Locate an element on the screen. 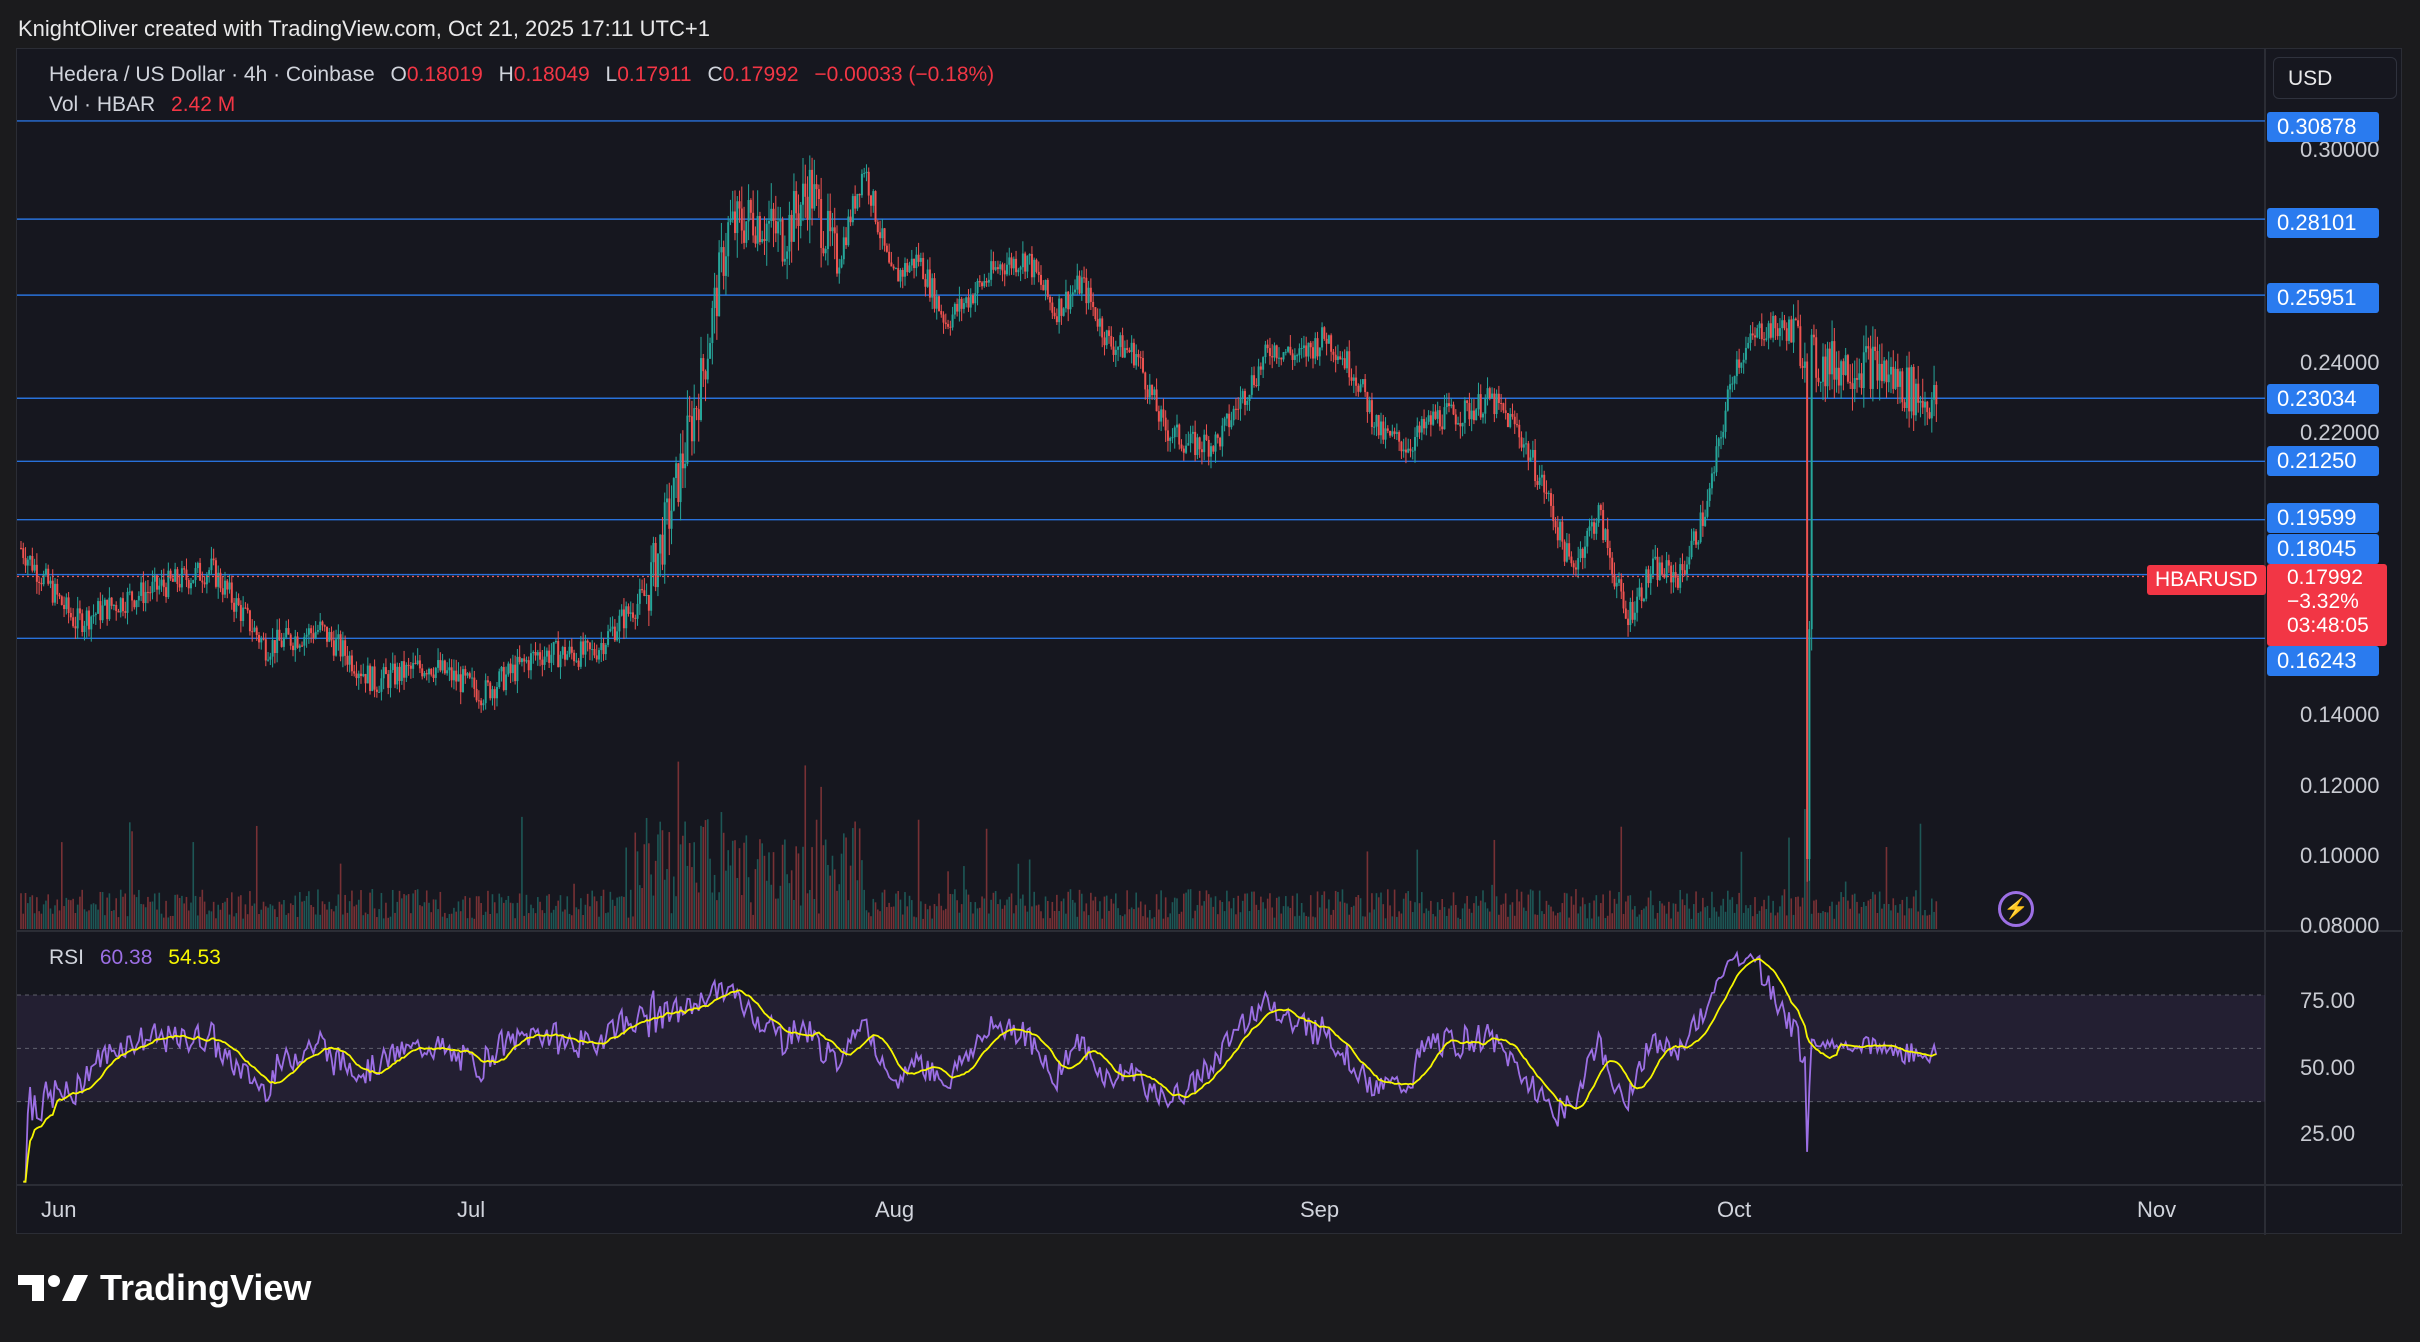 The image size is (2420, 1342). level-tag: 0.21250 is located at coordinates (2323, 461).